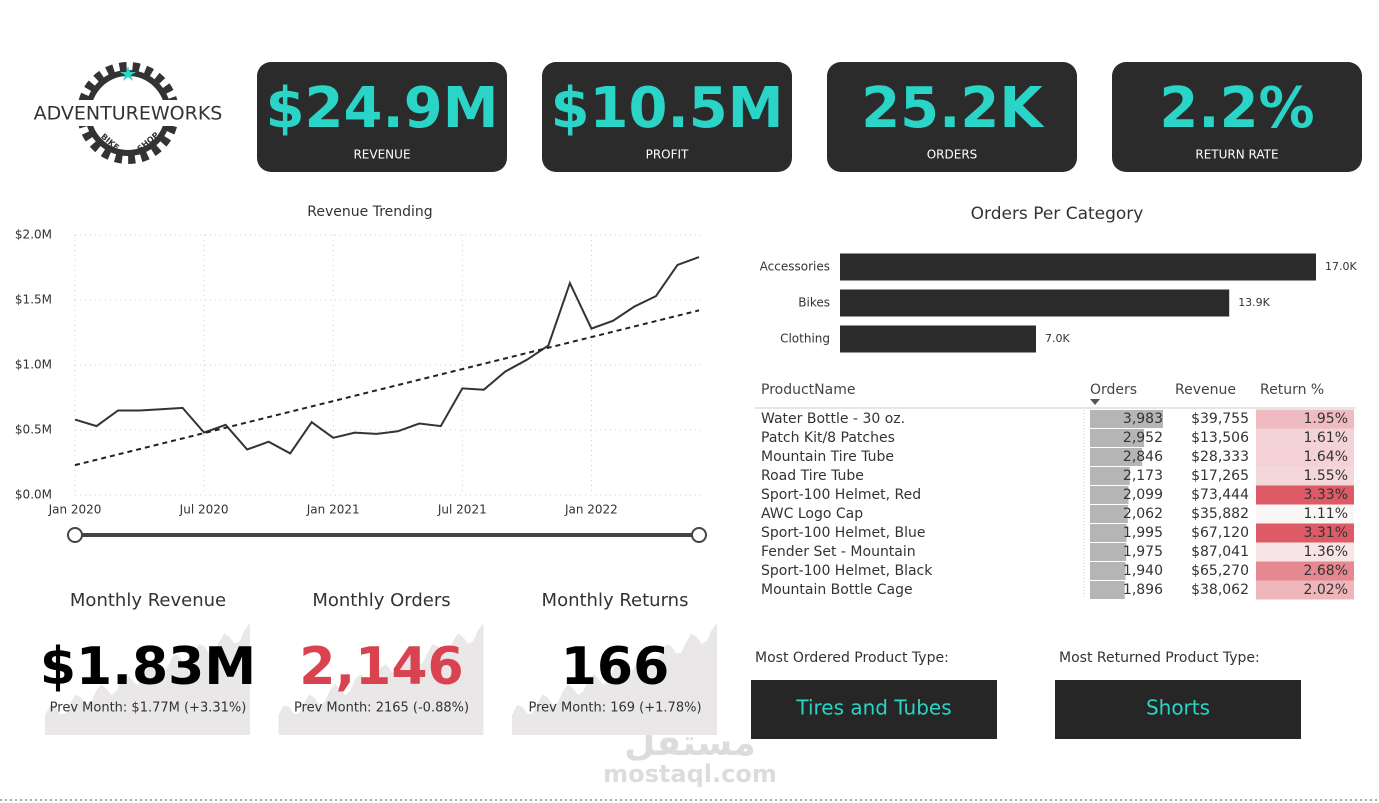  What do you see at coordinates (1326, 495) in the screenshot?
I see `return-label: 3.33%` at bounding box center [1326, 495].